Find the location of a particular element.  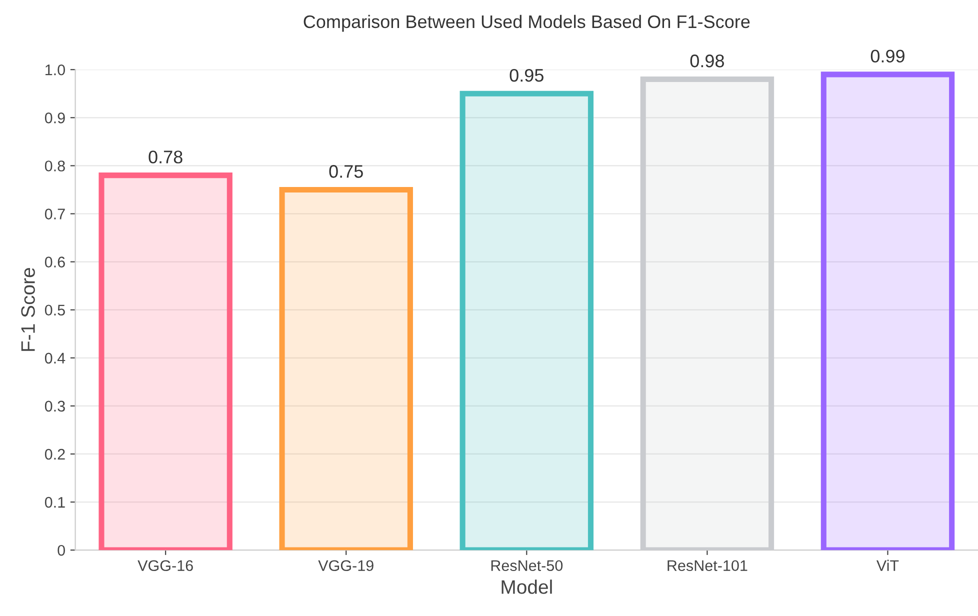

y-tick-label: 0.1 is located at coordinates (54, 502).